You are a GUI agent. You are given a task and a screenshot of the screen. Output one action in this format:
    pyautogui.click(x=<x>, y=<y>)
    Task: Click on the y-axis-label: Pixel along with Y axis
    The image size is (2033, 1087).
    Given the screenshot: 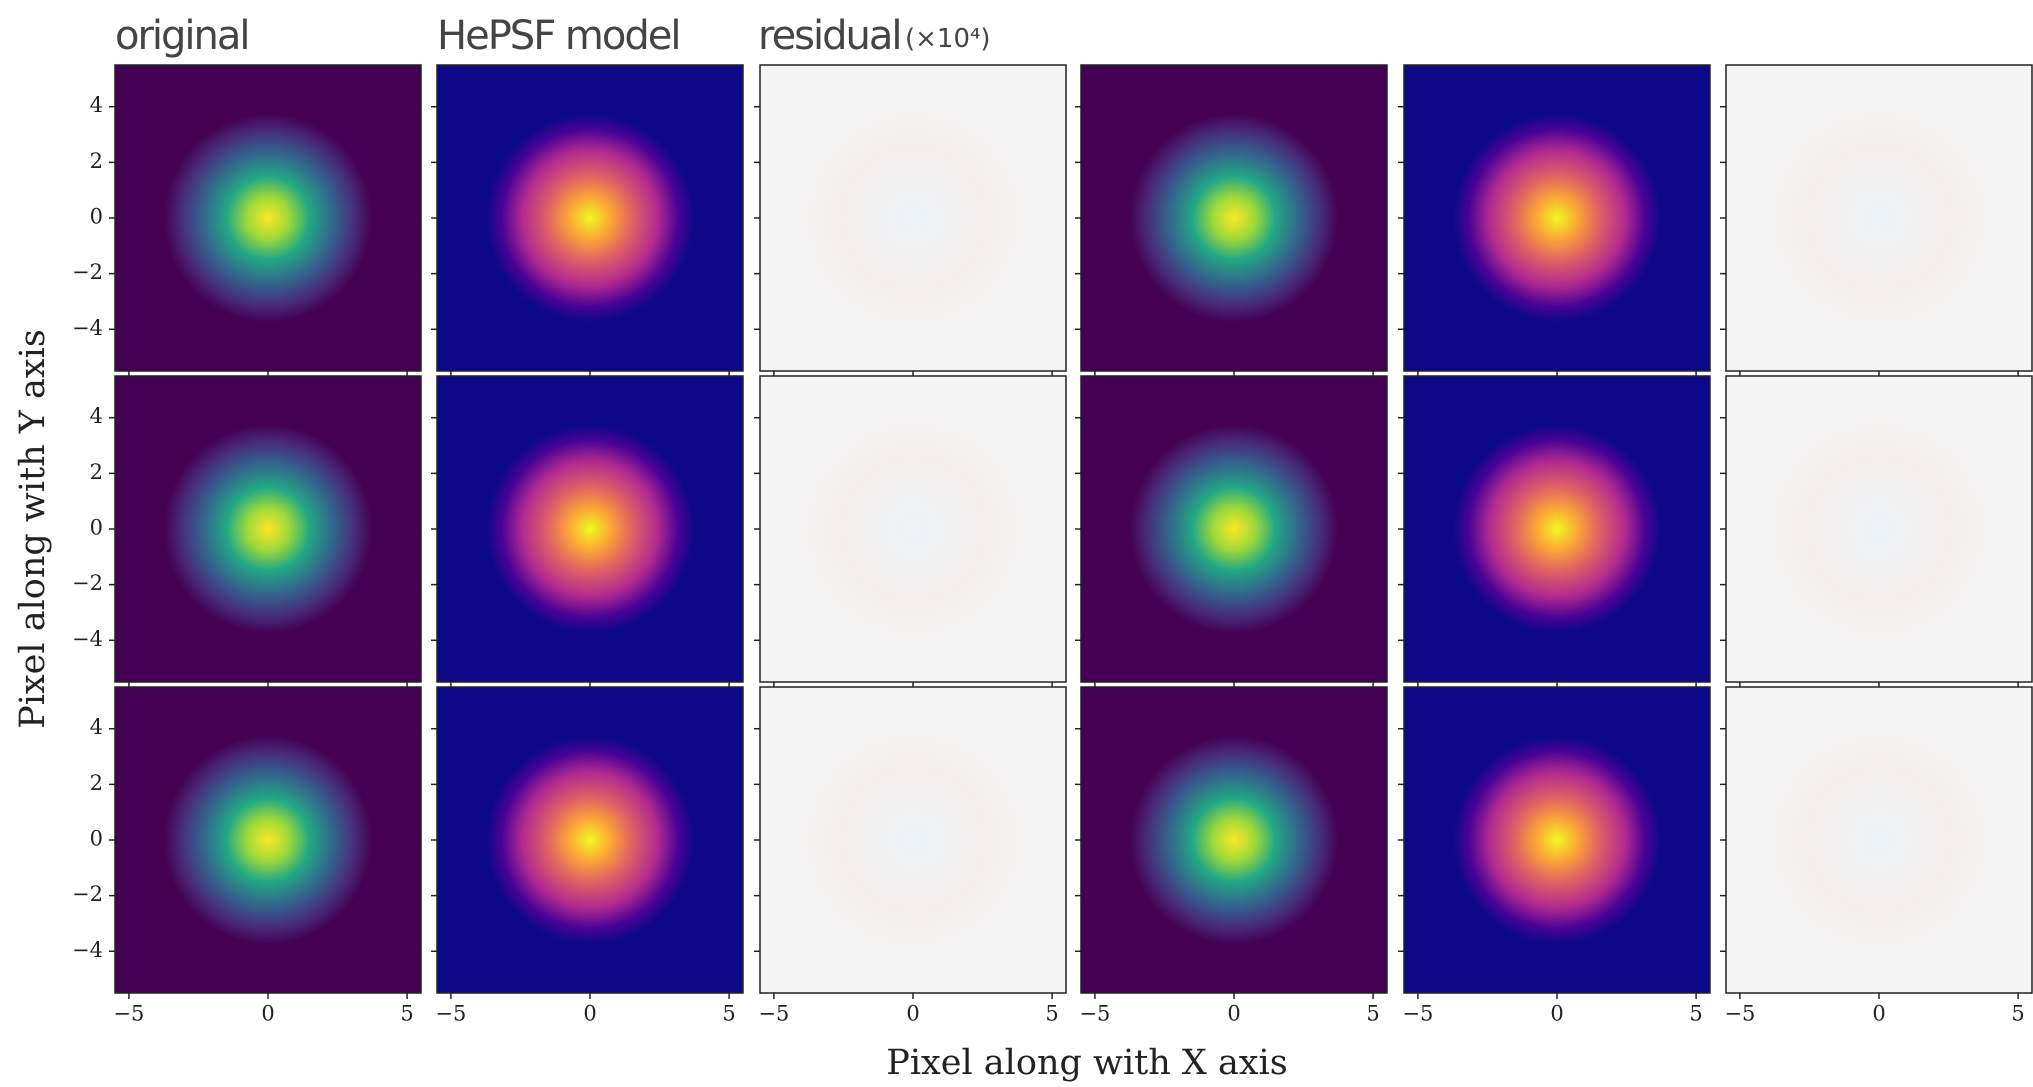 What is the action you would take?
    pyautogui.click(x=33, y=529)
    